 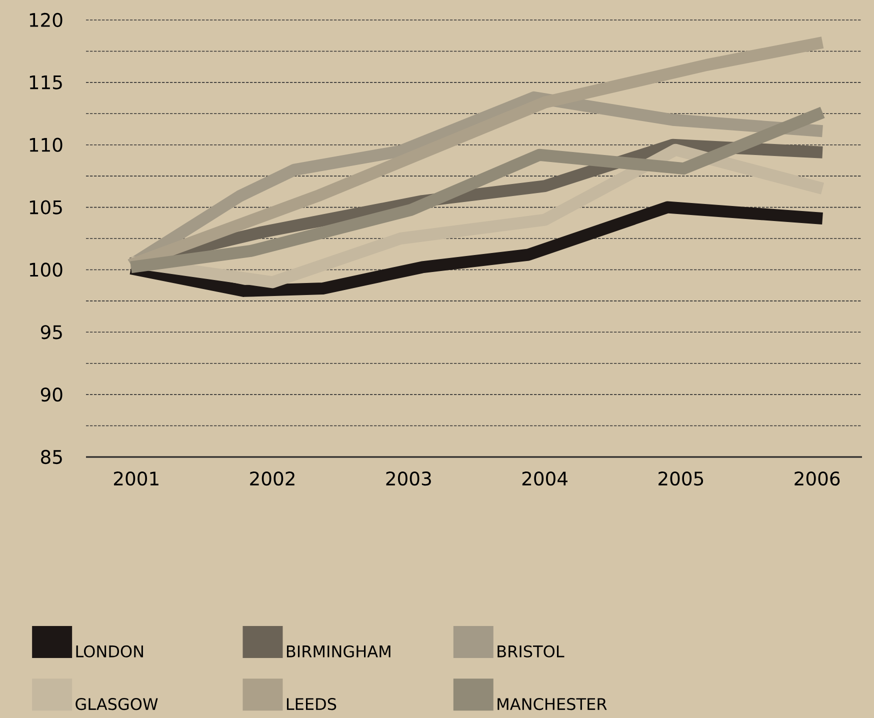 I want to click on x-tick-label: 2006, so click(x=817, y=478).